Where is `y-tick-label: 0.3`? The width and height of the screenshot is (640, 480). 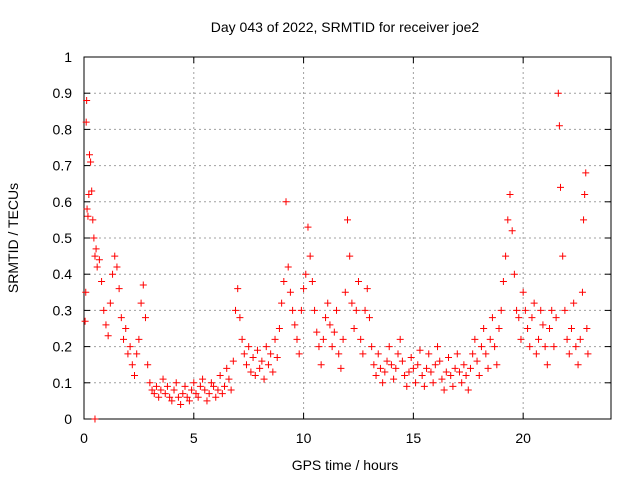 y-tick-label: 0.3 is located at coordinates (63, 310).